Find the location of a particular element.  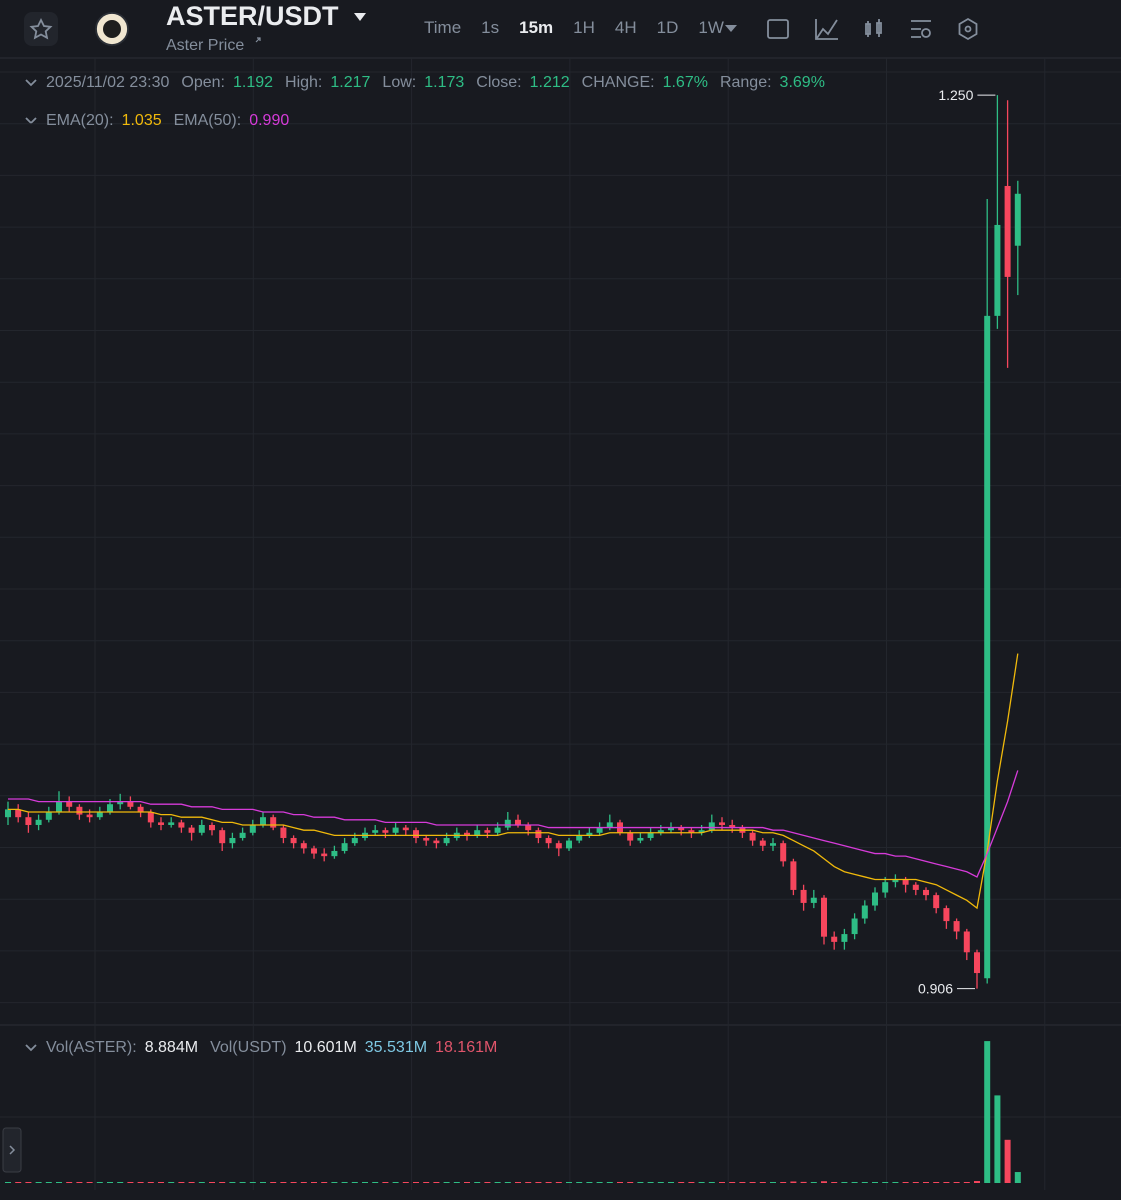

ema-value: 0.990 is located at coordinates (269, 120).